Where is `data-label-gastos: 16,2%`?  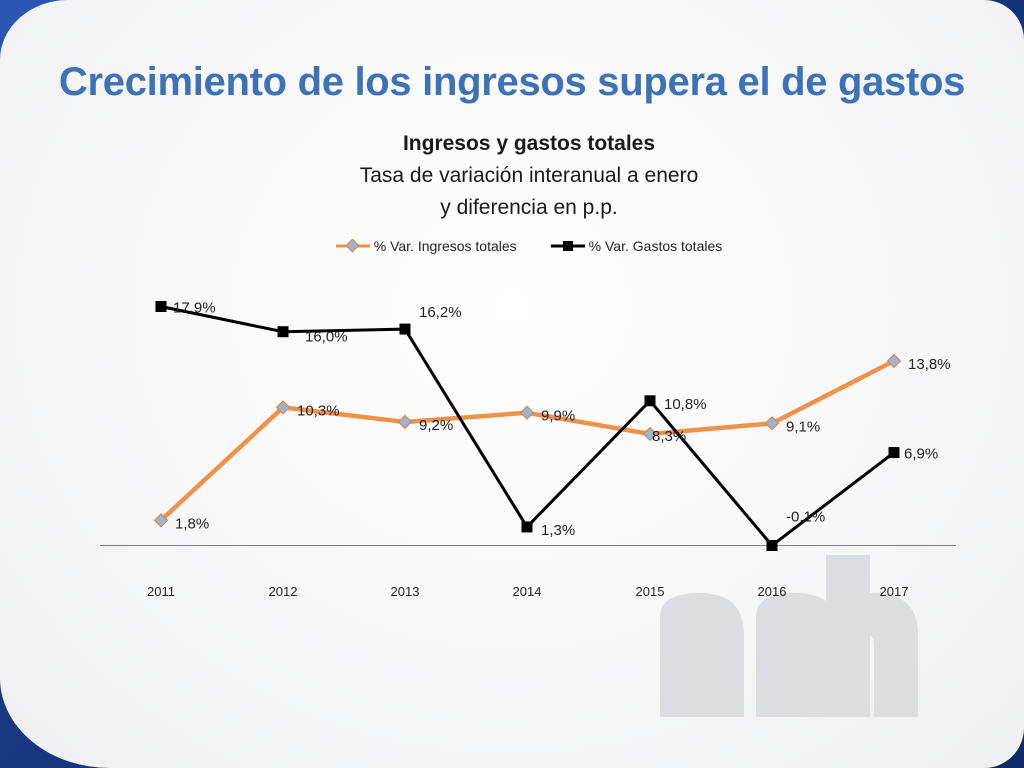
data-label-gastos: 16,2% is located at coordinates (440, 312).